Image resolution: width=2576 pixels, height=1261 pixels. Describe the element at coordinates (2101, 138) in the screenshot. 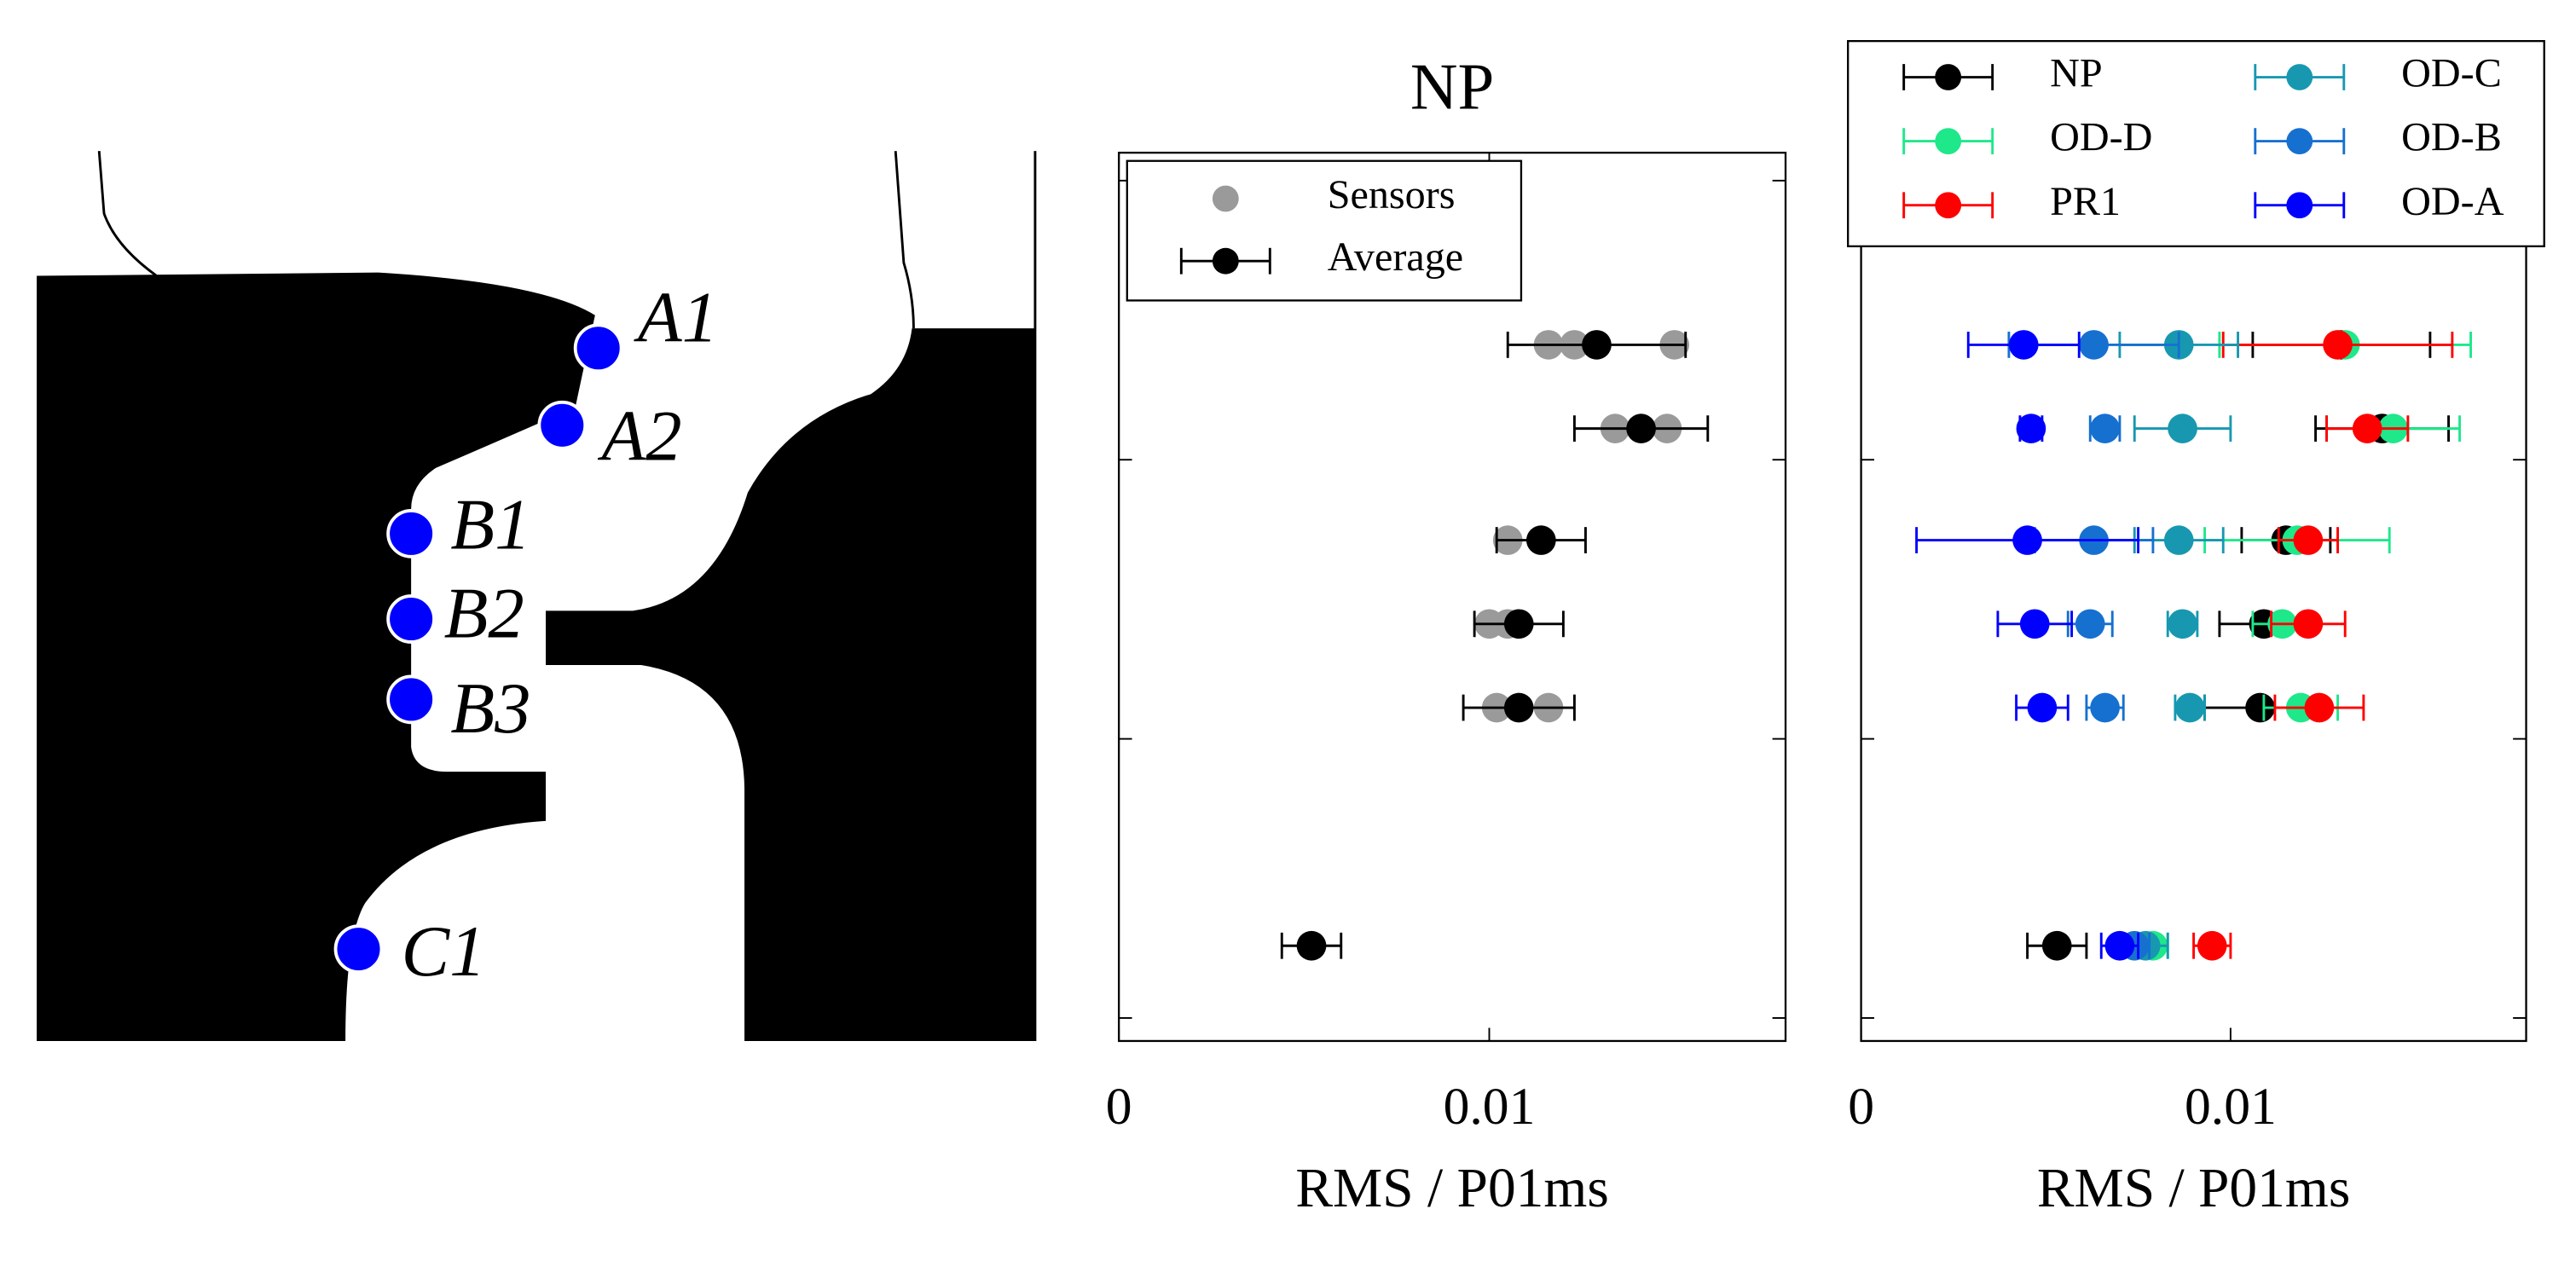

I see `legend-label: OD-D` at that location.